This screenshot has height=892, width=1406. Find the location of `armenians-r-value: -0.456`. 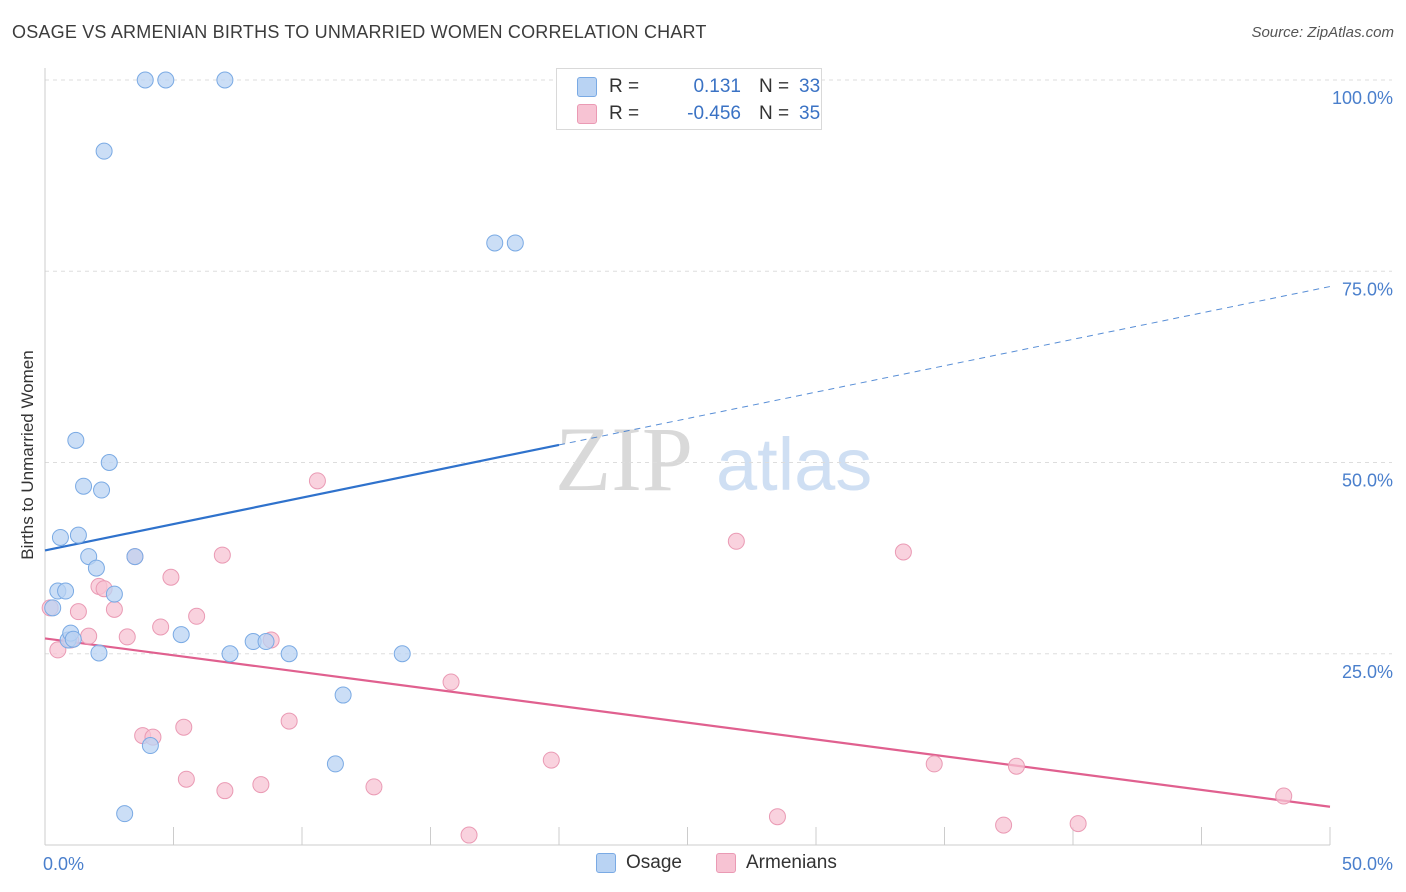

armenians-r-value: -0.456 is located at coordinates (714, 113).